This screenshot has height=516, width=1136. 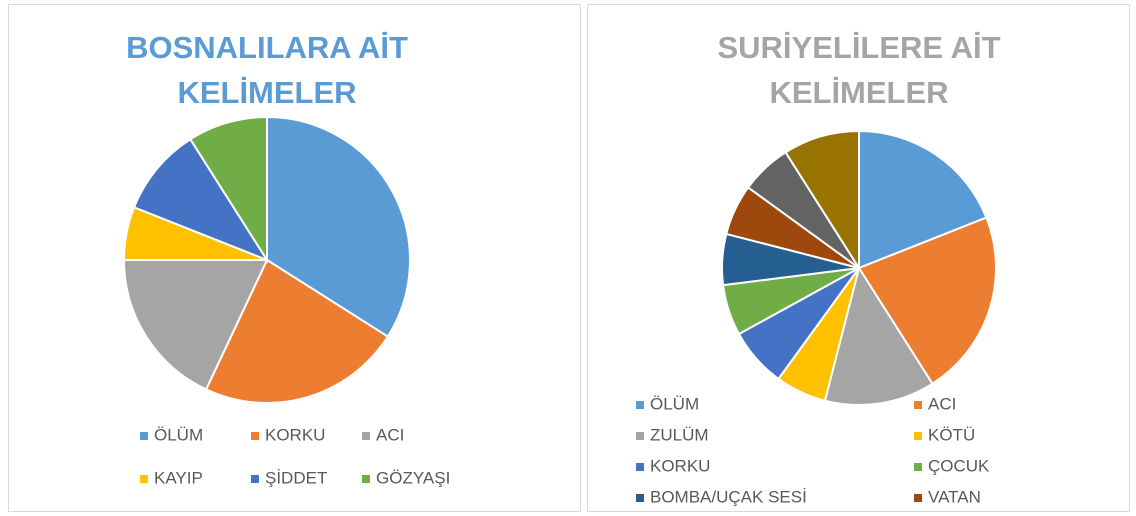 I want to click on legend-label: BOMBA/UÇAK SESİ, so click(x=728, y=496).